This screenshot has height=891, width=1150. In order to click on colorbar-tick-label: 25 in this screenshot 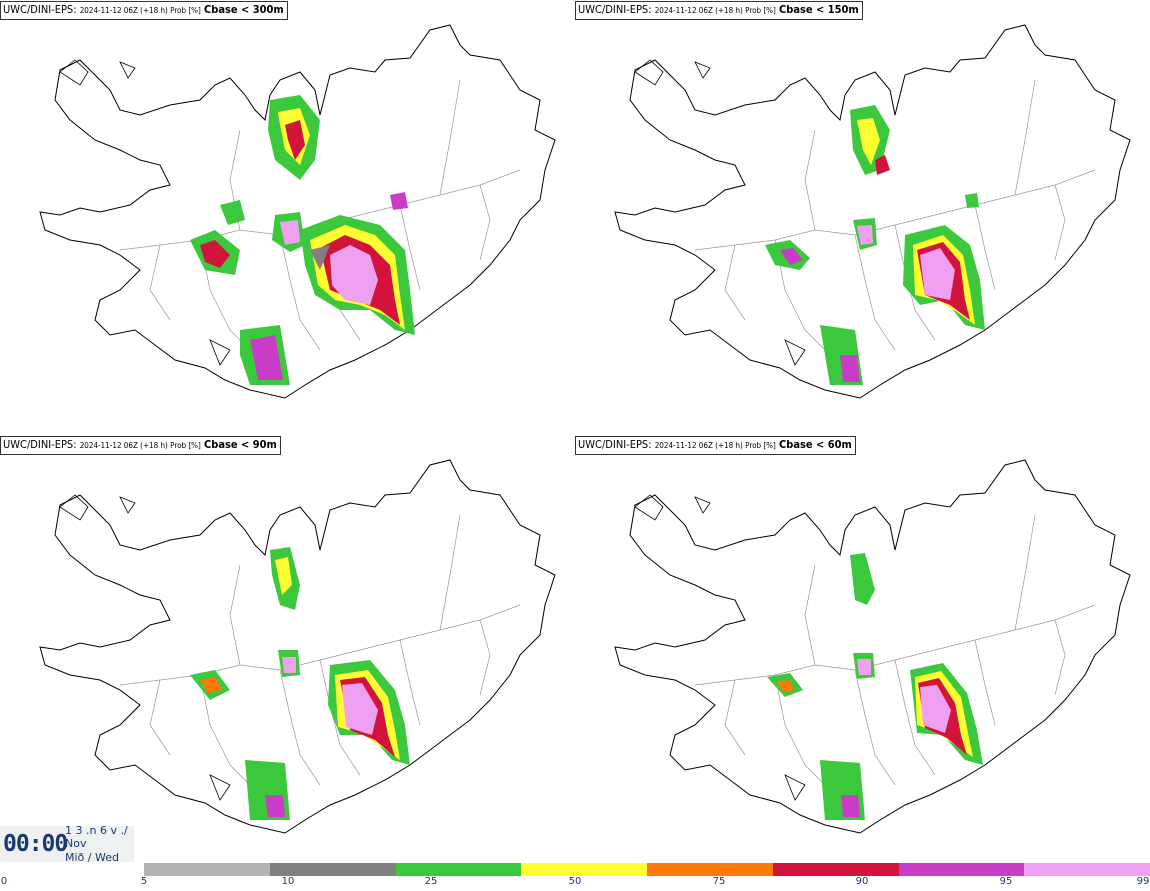, I will do `click(431, 881)`.